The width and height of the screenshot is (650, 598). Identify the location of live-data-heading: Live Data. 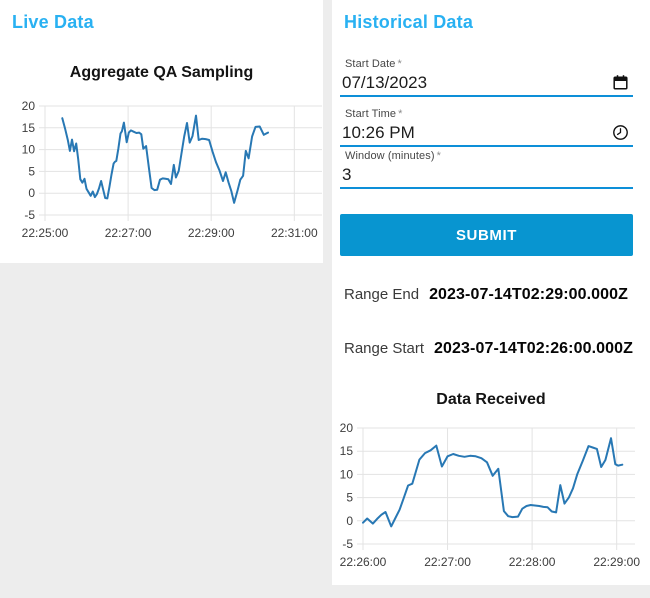
(53, 22).